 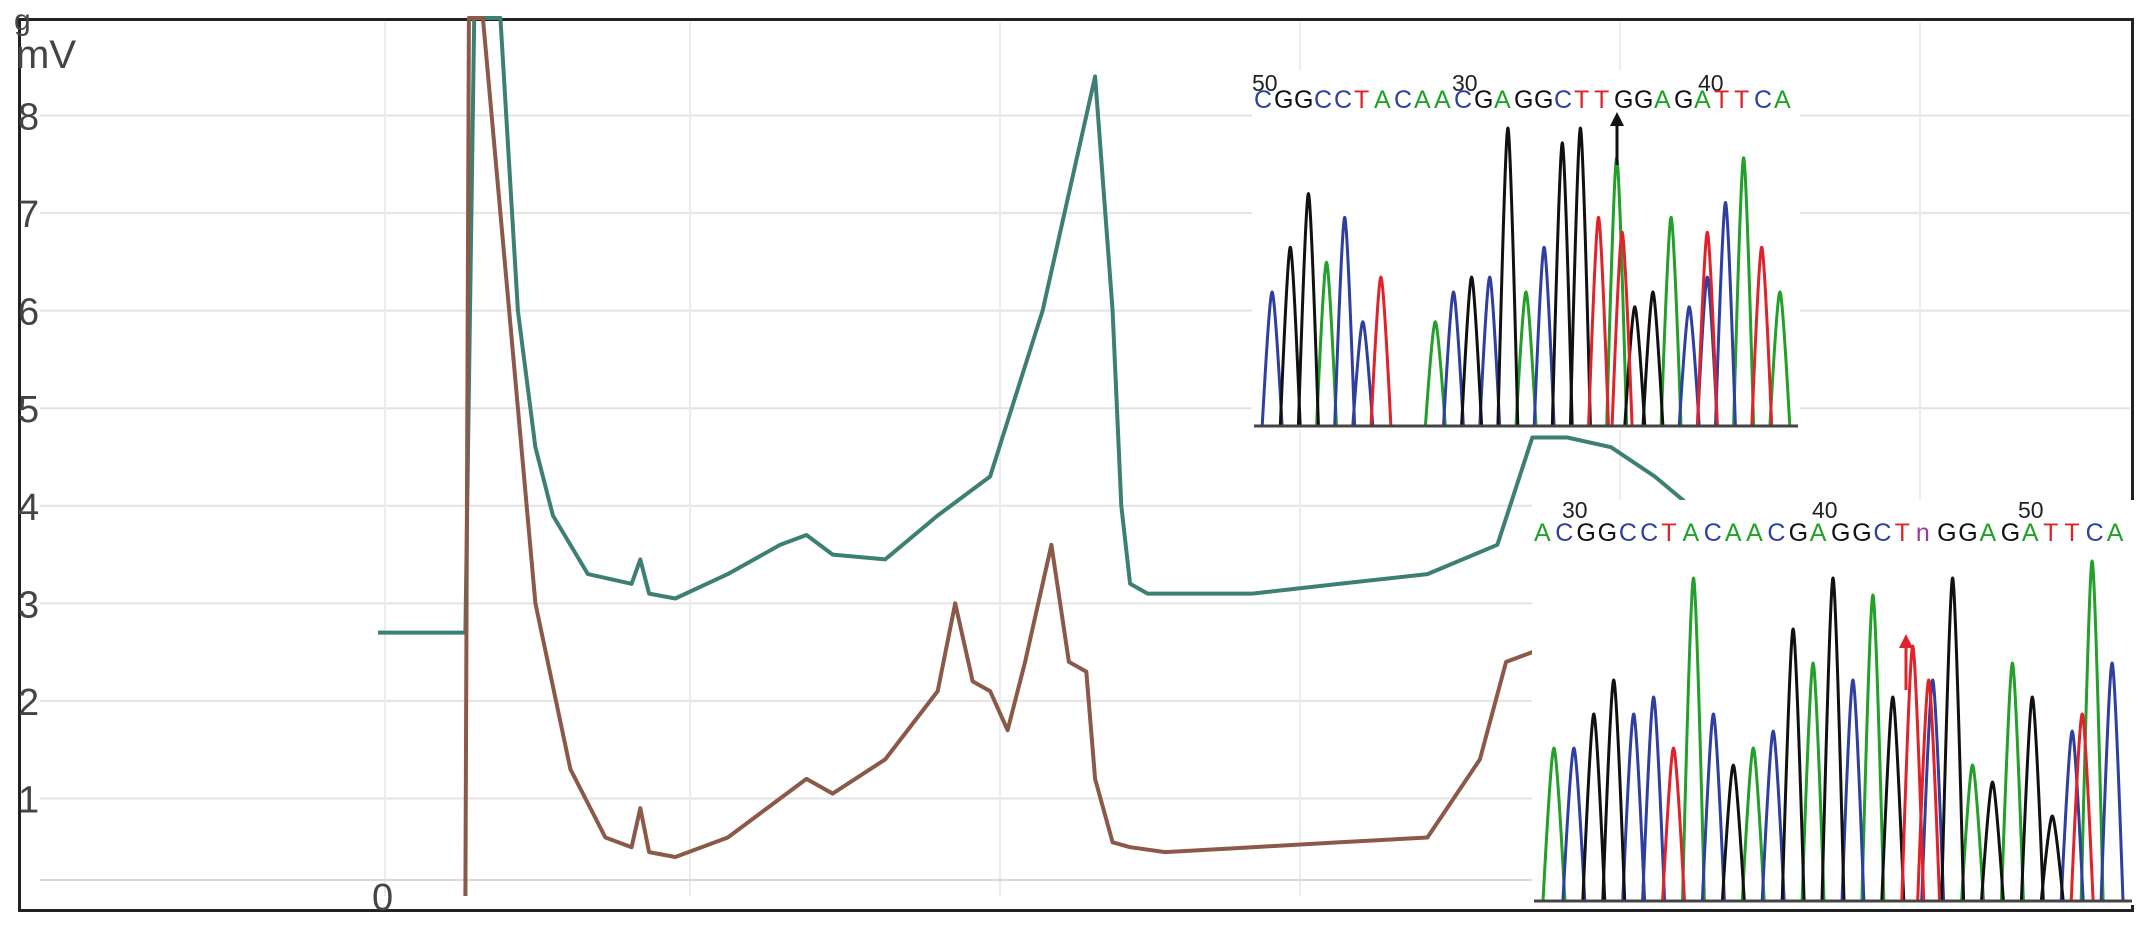 What do you see at coordinates (1575, 510) in the screenshot?
I see `sequence-position-label: 30` at bounding box center [1575, 510].